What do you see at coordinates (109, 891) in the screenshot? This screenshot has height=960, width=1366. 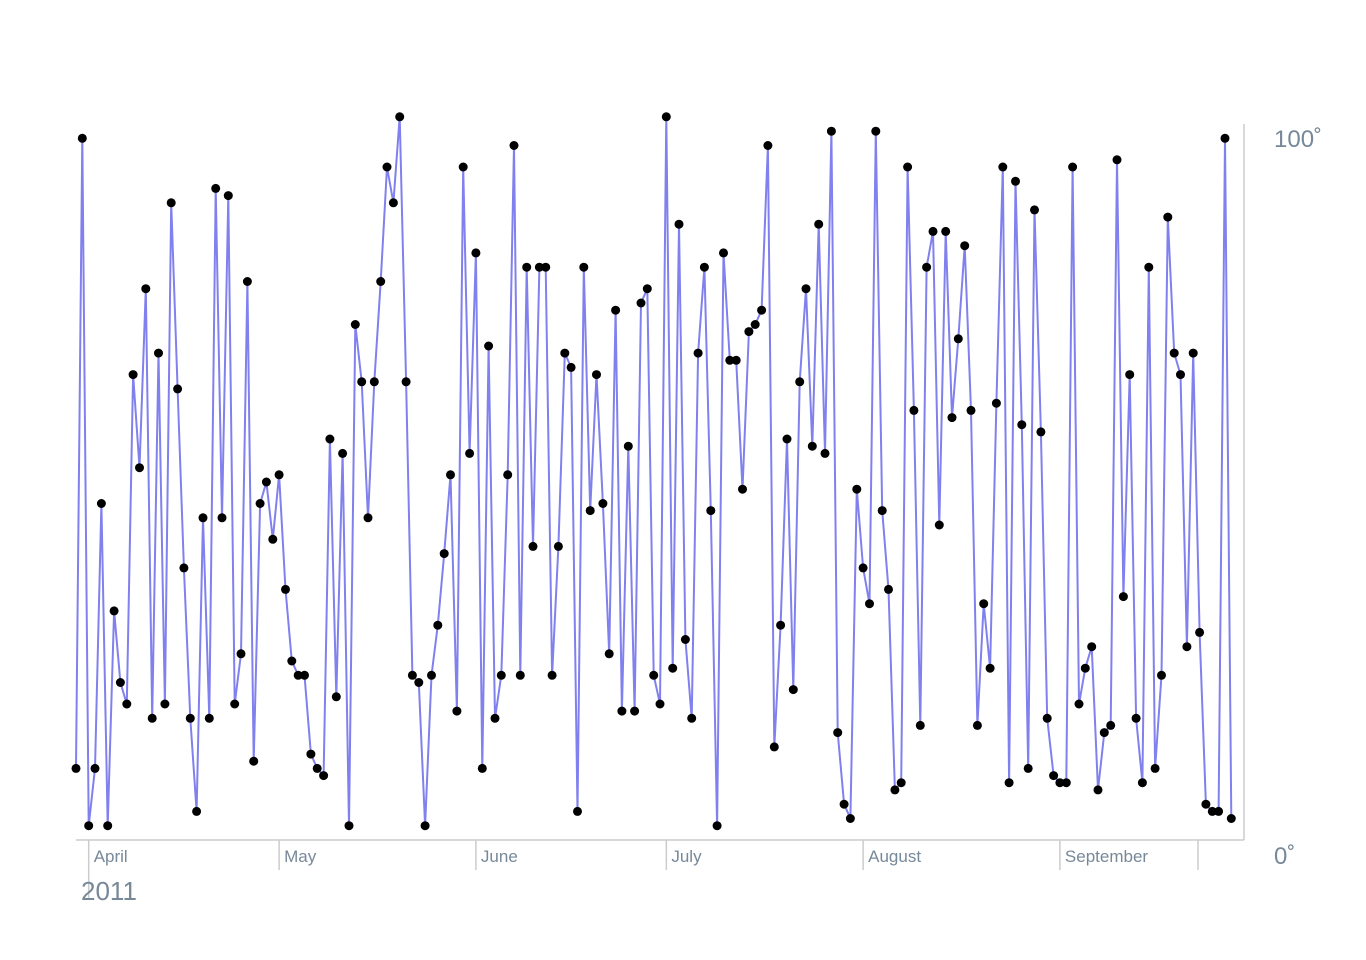 I see `year-label: 2011` at bounding box center [109, 891].